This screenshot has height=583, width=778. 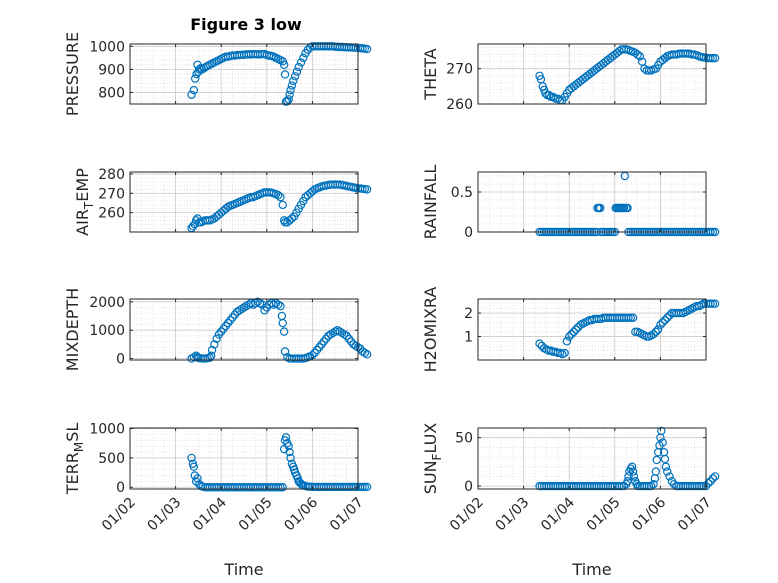 What do you see at coordinates (430, 74) in the screenshot?
I see `y-axis-label: THETA` at bounding box center [430, 74].